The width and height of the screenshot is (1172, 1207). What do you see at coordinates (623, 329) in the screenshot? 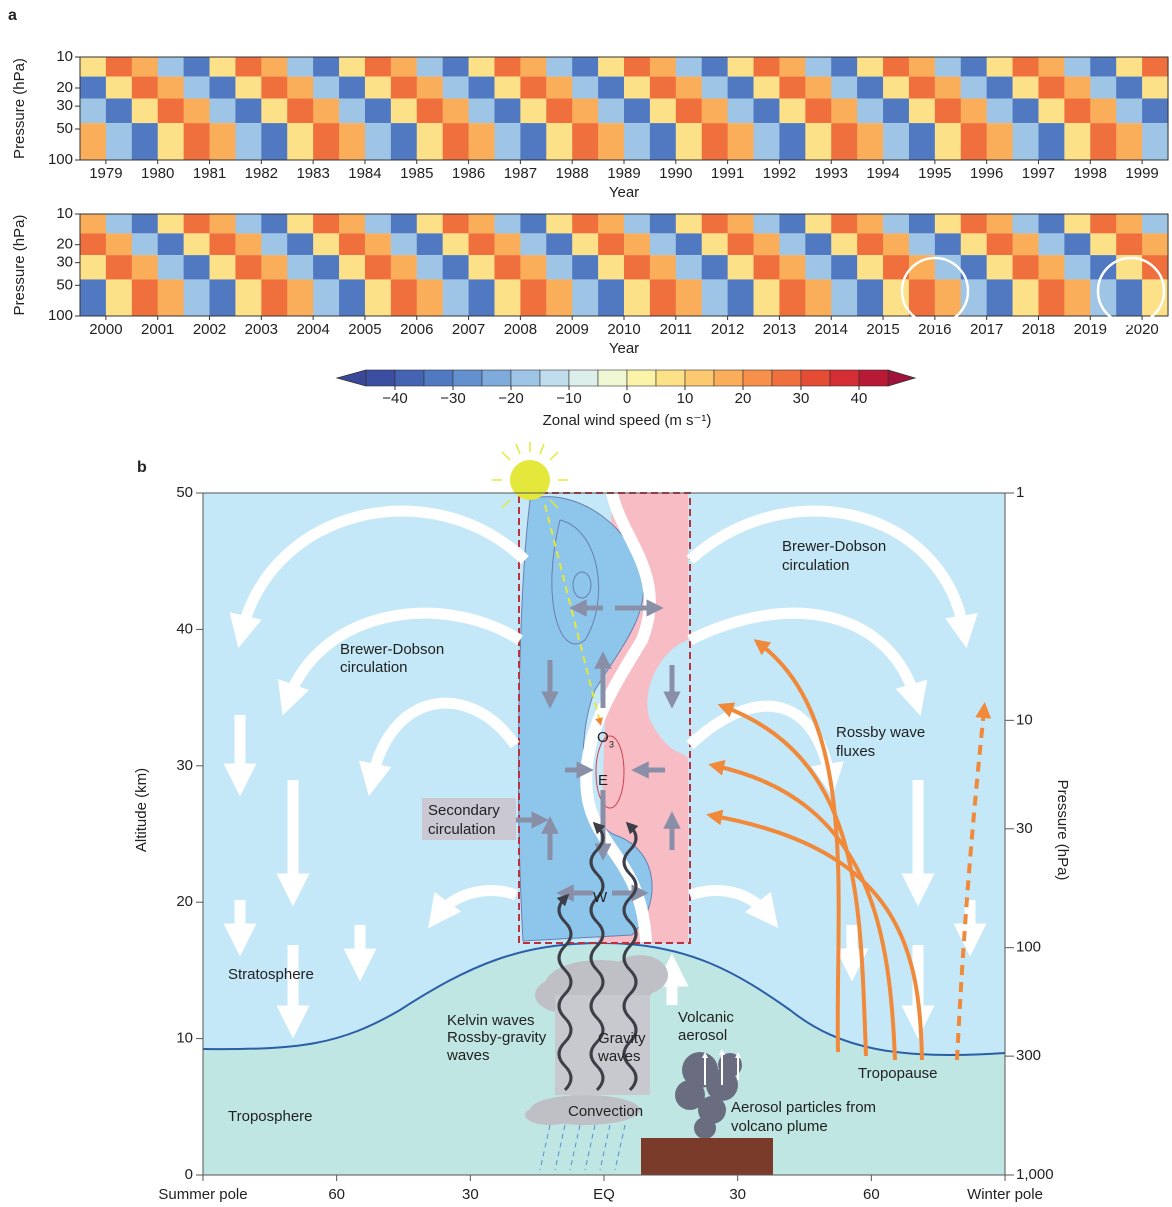
I see `x-tick-label: 2010` at bounding box center [623, 329].